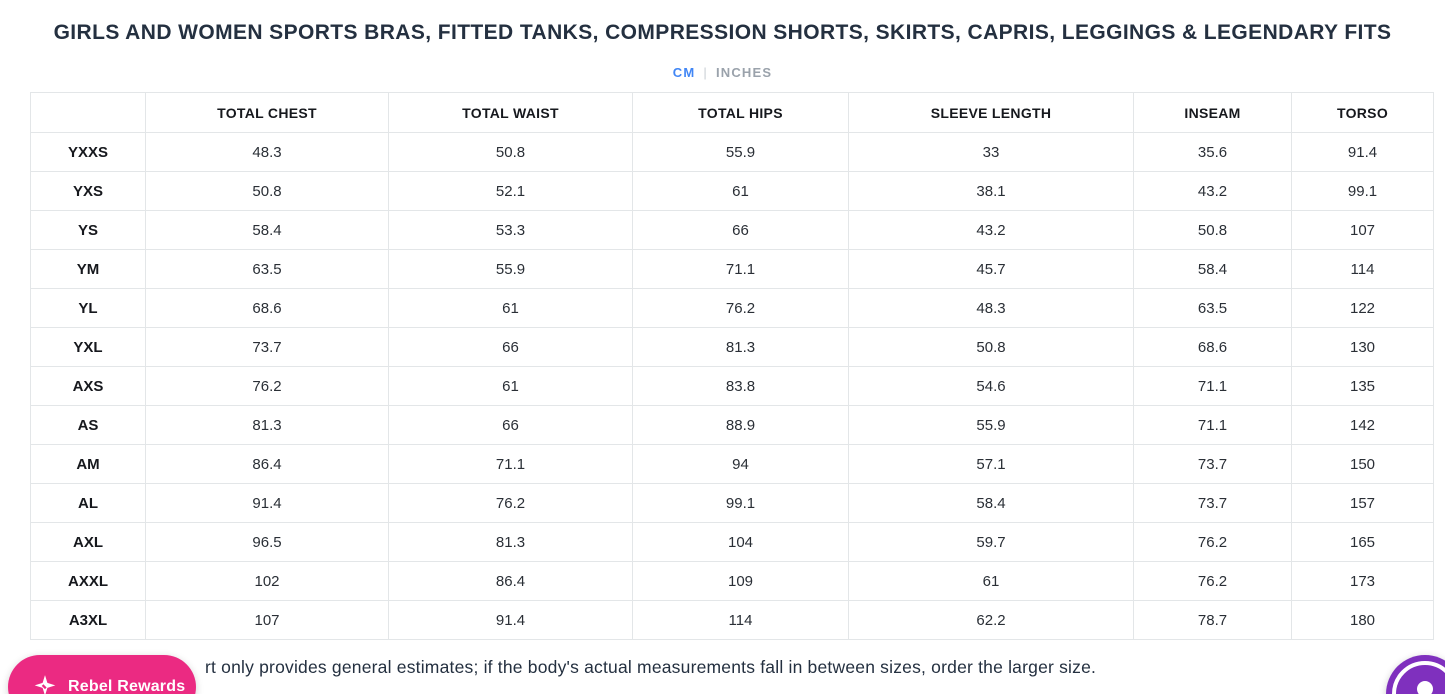 The width and height of the screenshot is (1445, 694). I want to click on measurement-cell: 142, so click(1362, 425).